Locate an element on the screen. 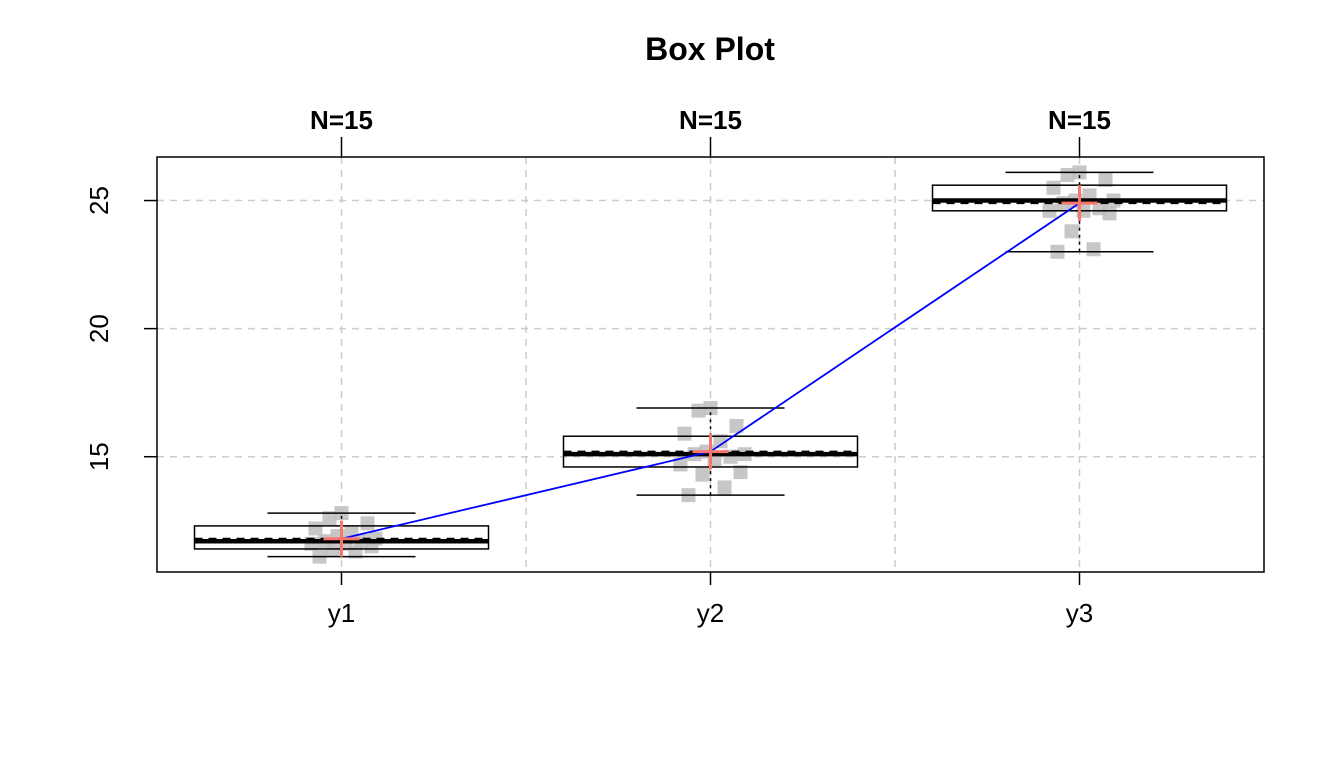 Image resolution: width=1344 pixels, height=768 pixels. mean-marker-y3 is located at coordinates (1079, 203).